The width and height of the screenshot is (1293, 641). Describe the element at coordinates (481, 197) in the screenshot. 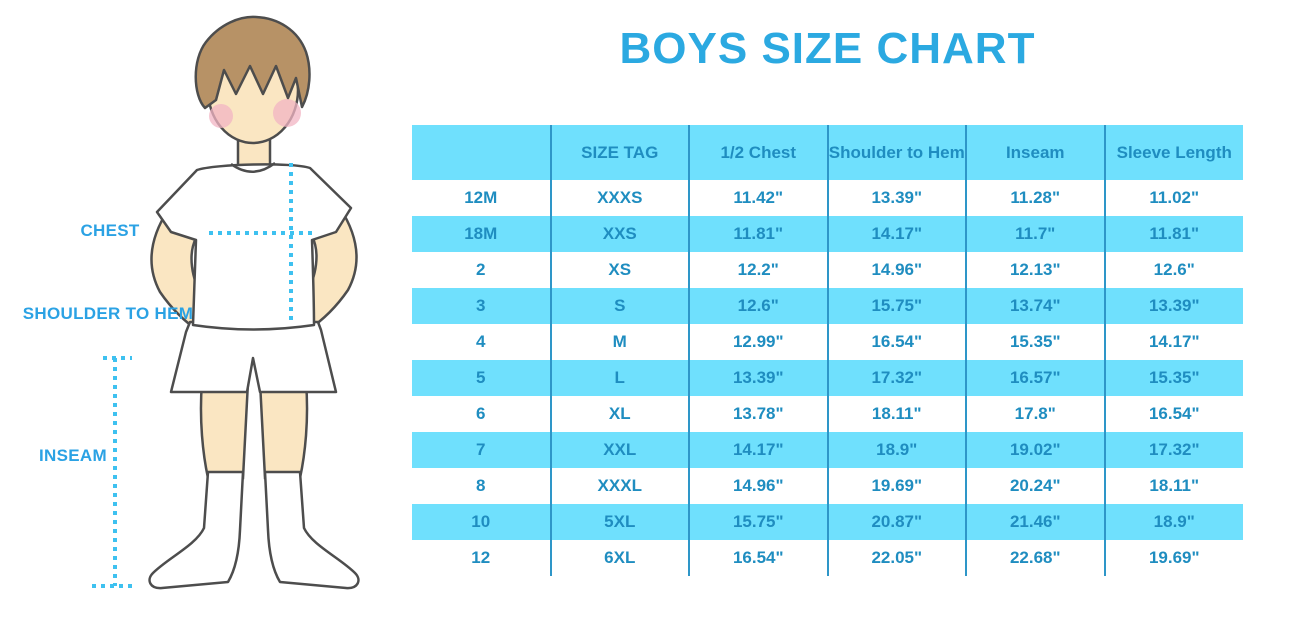

I see `table-cell: 12M` at that location.